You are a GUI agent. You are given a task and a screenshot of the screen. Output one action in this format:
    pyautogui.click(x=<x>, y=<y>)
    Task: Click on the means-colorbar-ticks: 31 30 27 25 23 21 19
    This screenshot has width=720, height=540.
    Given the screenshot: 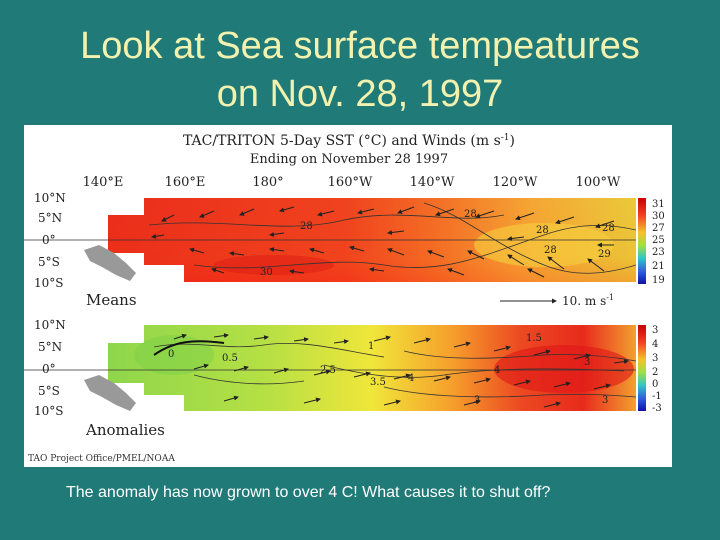 What is the action you would take?
    pyautogui.click(x=658, y=242)
    